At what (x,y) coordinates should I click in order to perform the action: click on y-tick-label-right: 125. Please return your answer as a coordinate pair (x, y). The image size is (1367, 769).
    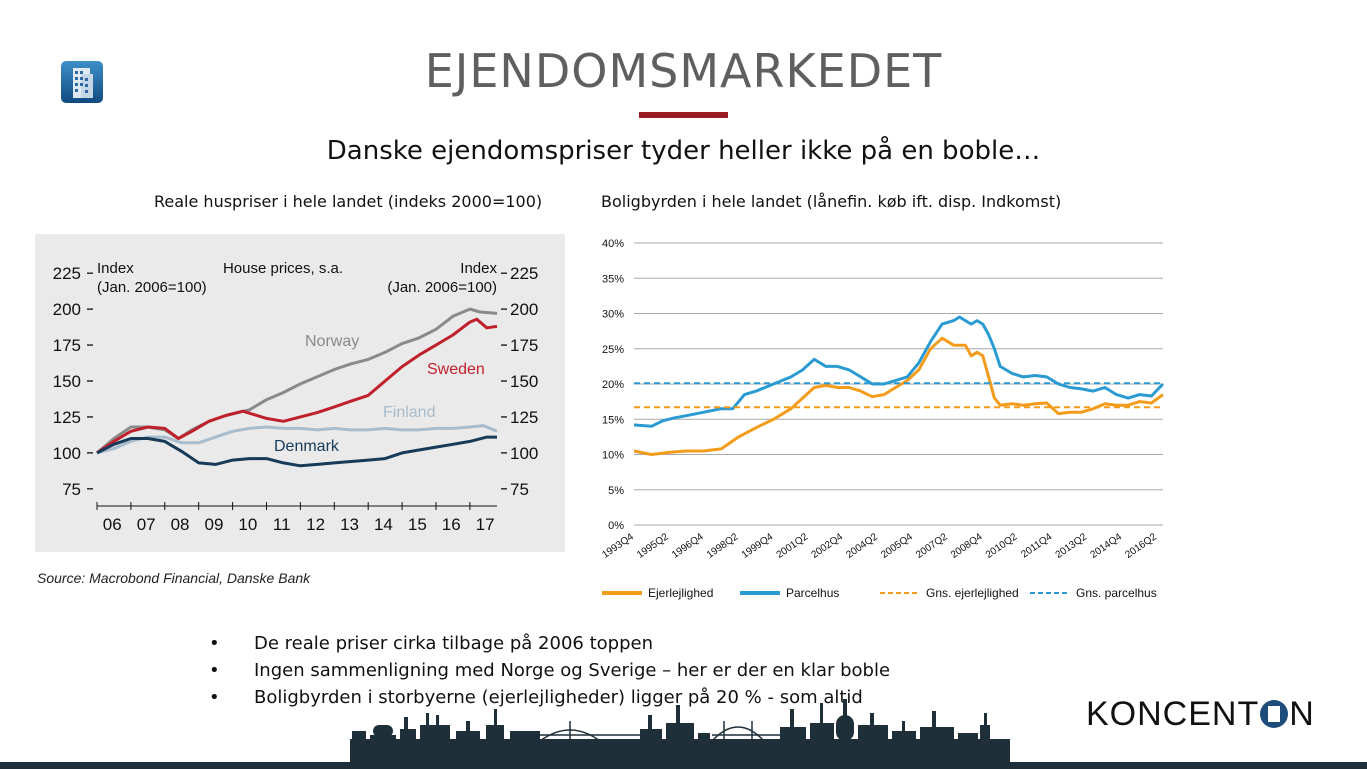
    Looking at the image, I should click on (524, 417).